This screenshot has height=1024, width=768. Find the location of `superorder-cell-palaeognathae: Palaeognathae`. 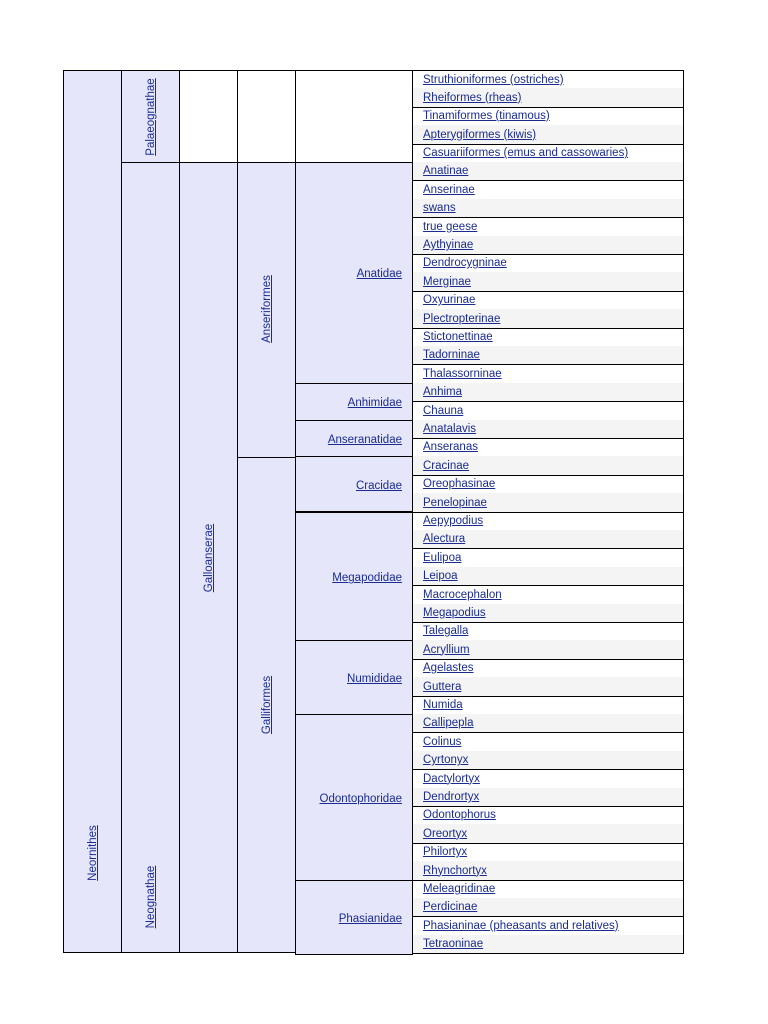

superorder-cell-palaeognathae: Palaeognathae is located at coordinates (150, 116).